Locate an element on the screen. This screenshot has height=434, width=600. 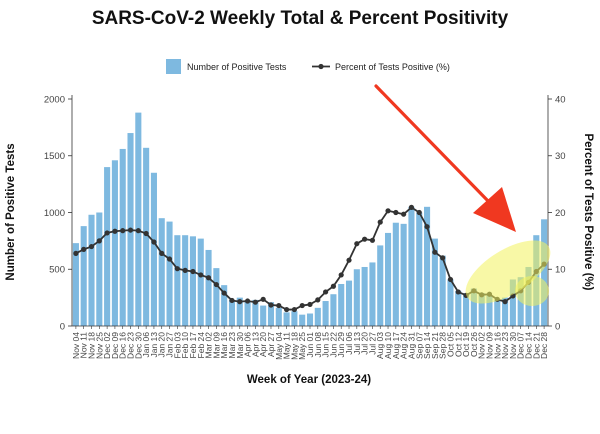
x-axis-tick-label: Sep 14 is located at coordinates (427, 345).